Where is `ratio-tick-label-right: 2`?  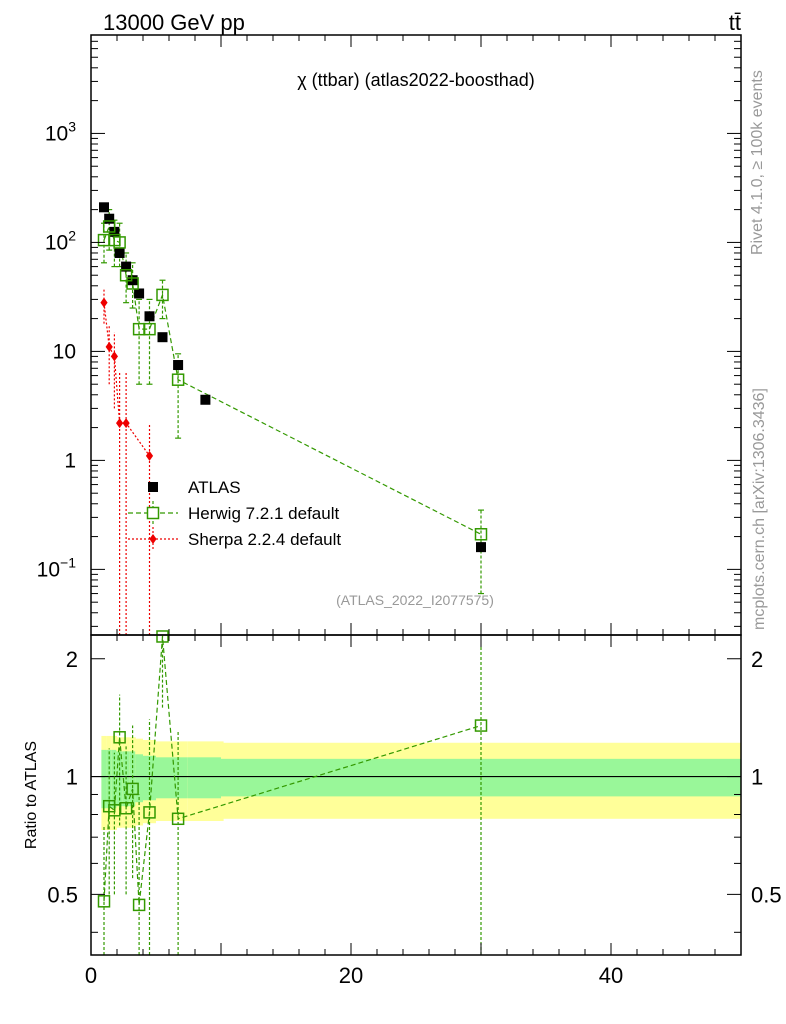 ratio-tick-label-right: 2 is located at coordinates (757, 659).